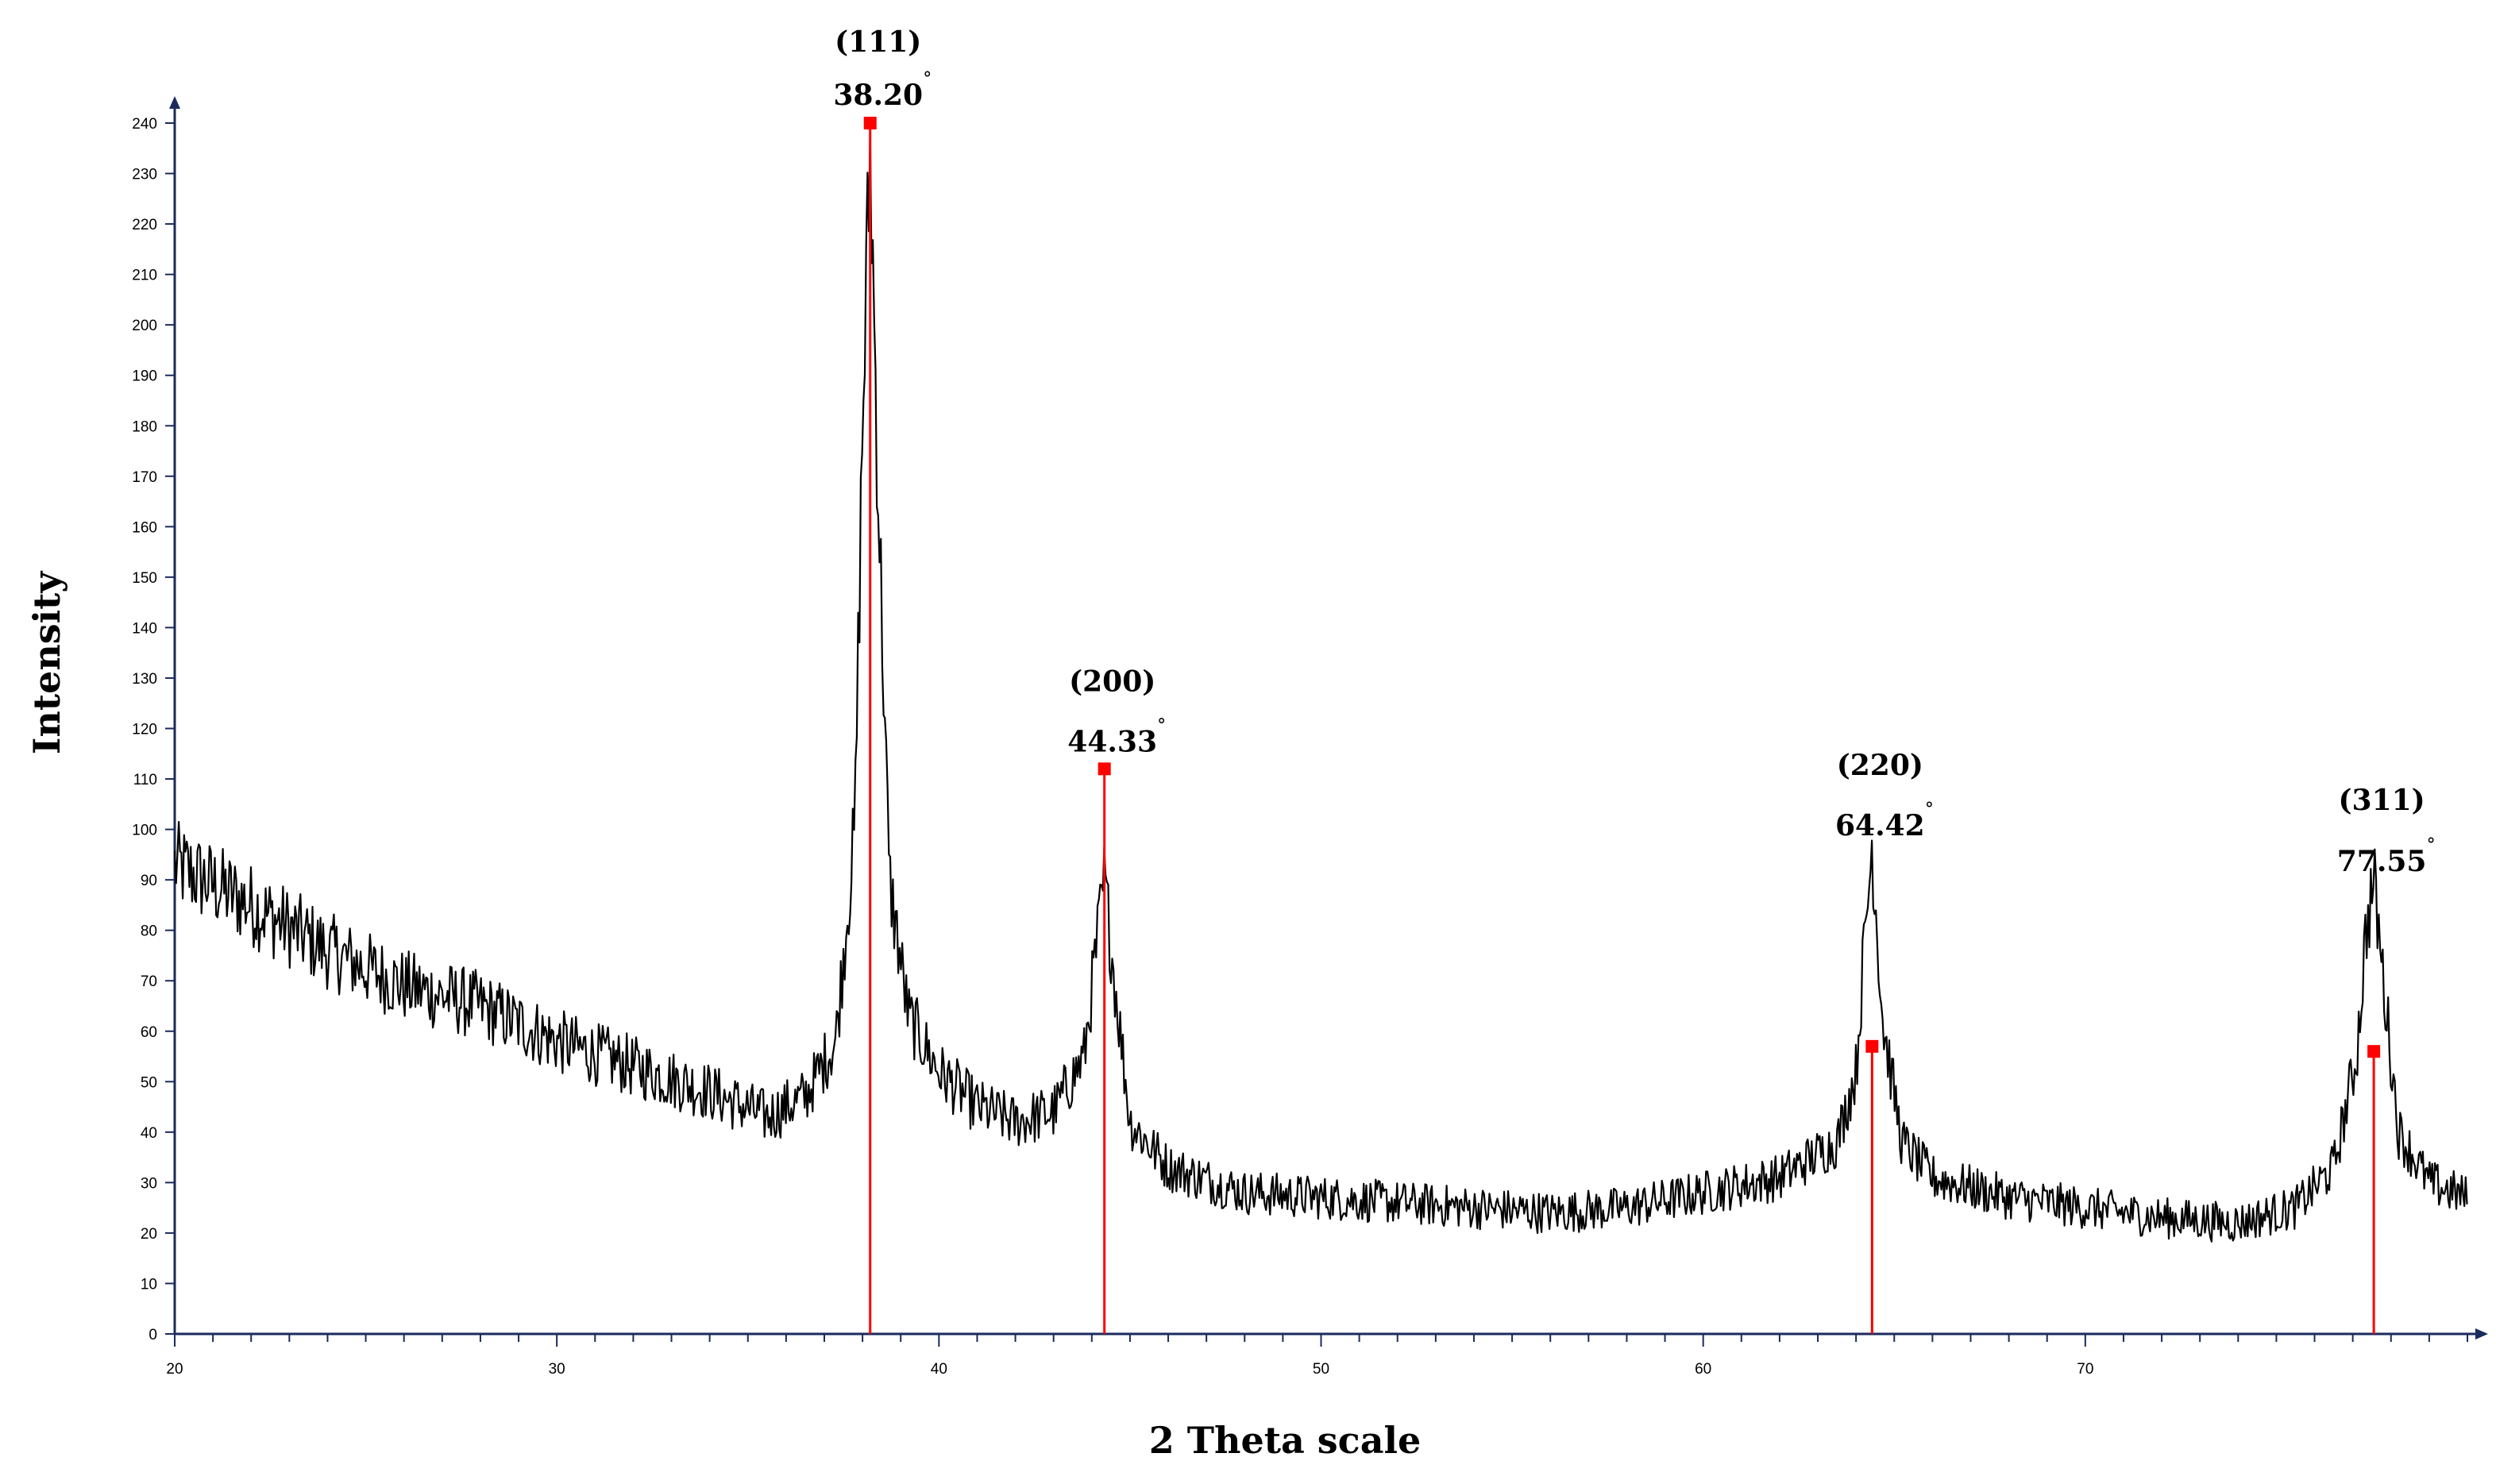 The height and width of the screenshot is (1484, 2496). Describe the element at coordinates (1880, 826) in the screenshot. I see `peak-angle-label: 64.42` at that location.